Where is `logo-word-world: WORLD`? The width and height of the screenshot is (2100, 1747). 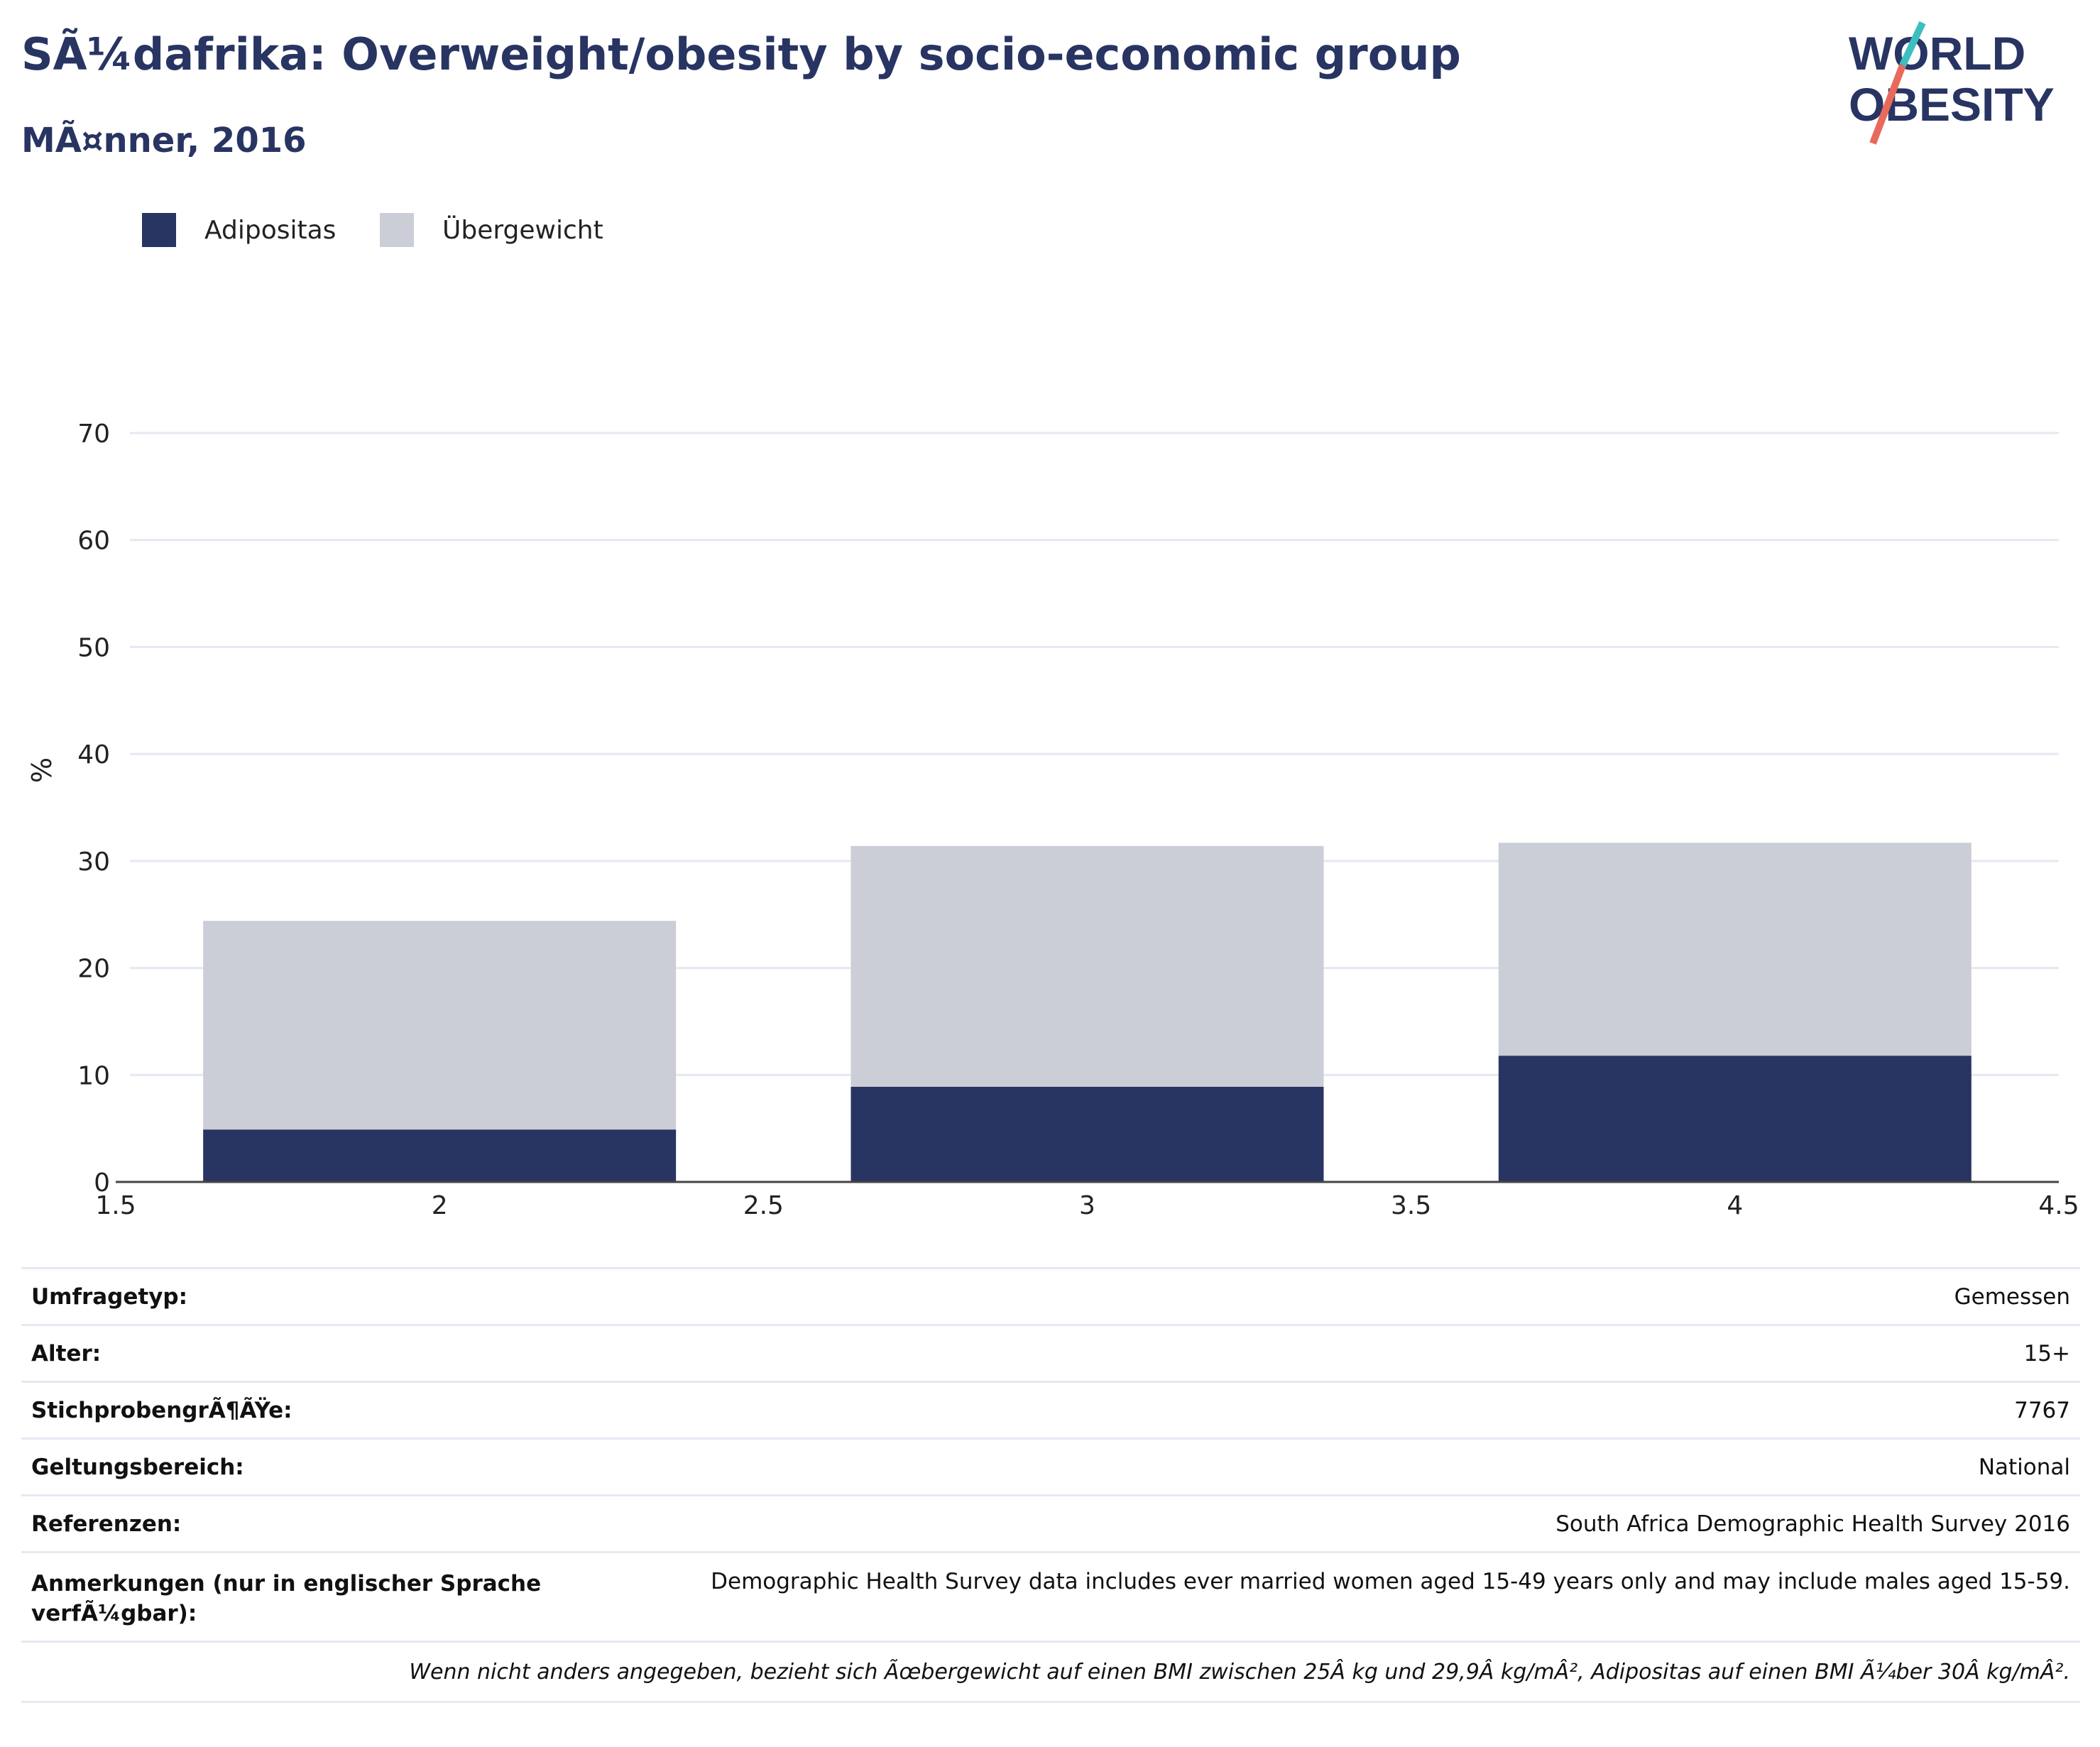
logo-word-world: WORLD is located at coordinates (1937, 53).